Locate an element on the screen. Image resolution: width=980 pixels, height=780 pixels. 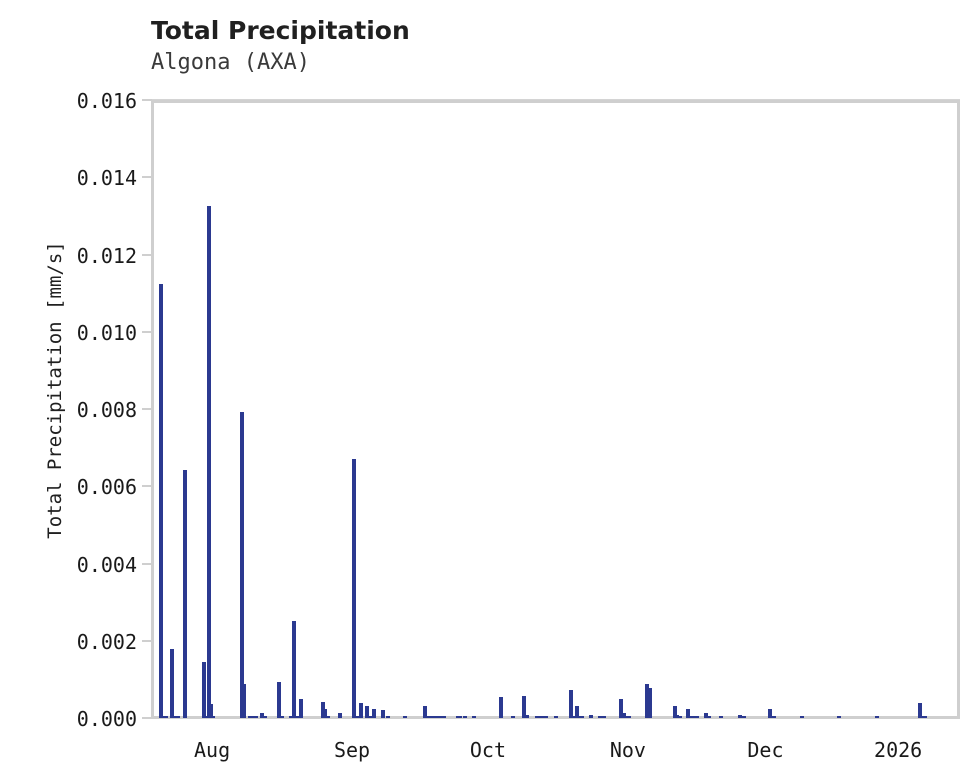
y-axis-tick-label: 0.000 is located at coordinates (106, 719).